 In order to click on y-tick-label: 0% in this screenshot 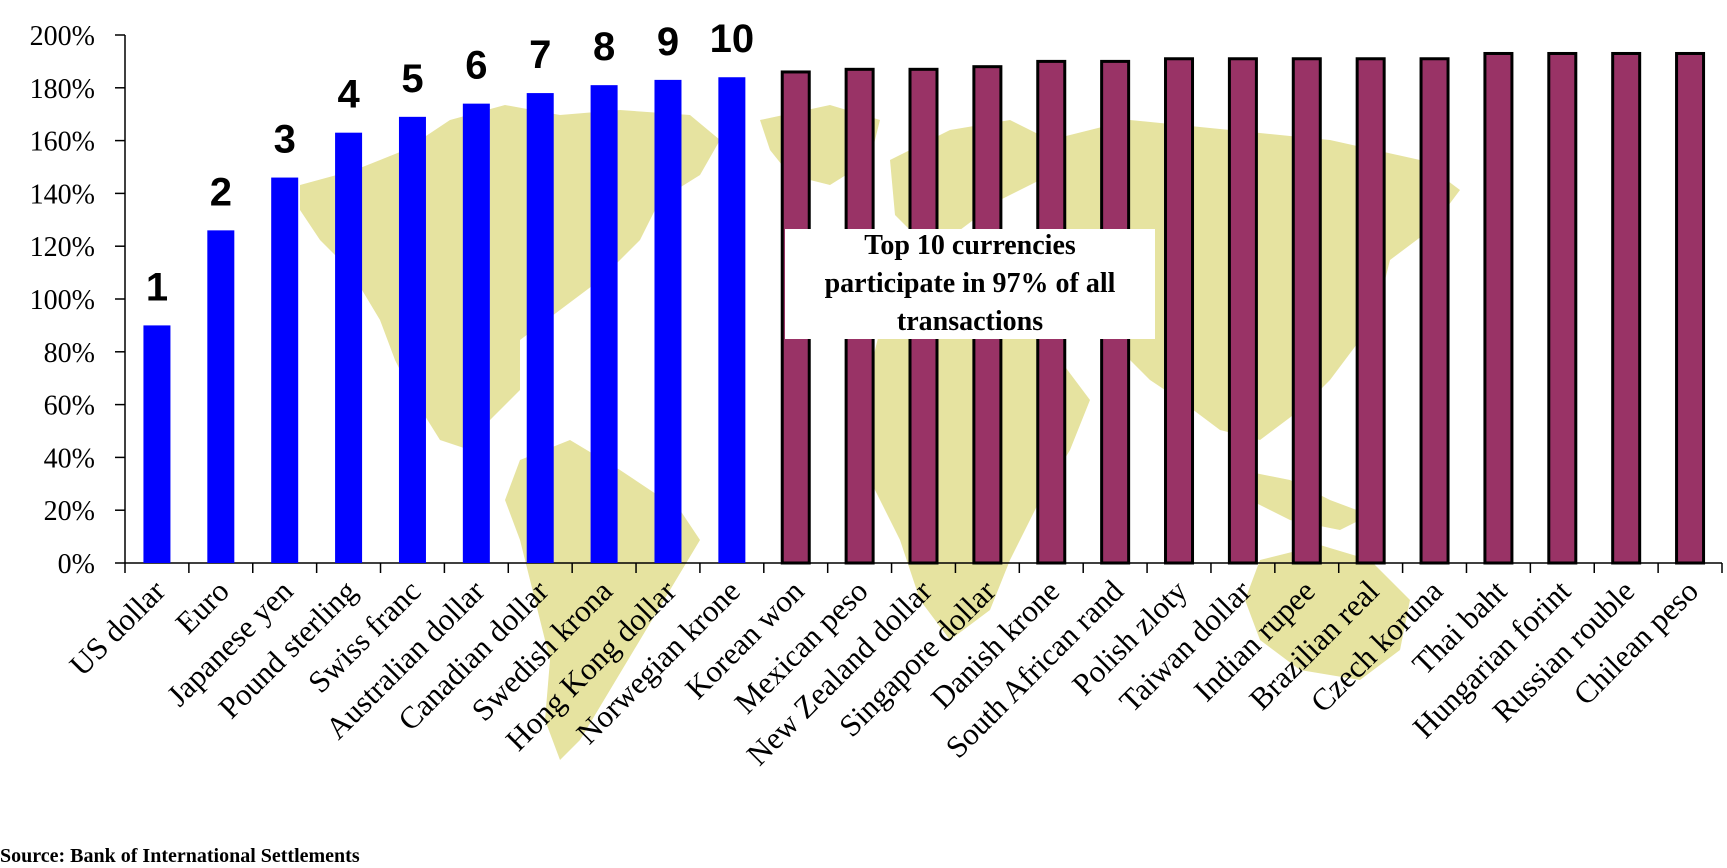, I will do `click(76, 564)`.